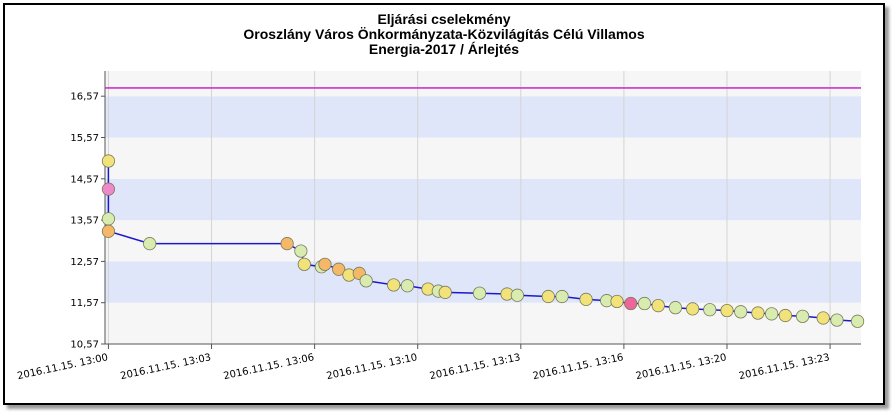 This screenshot has height=412, width=892. I want to click on y-tick-label: 12,57, so click(84, 262).